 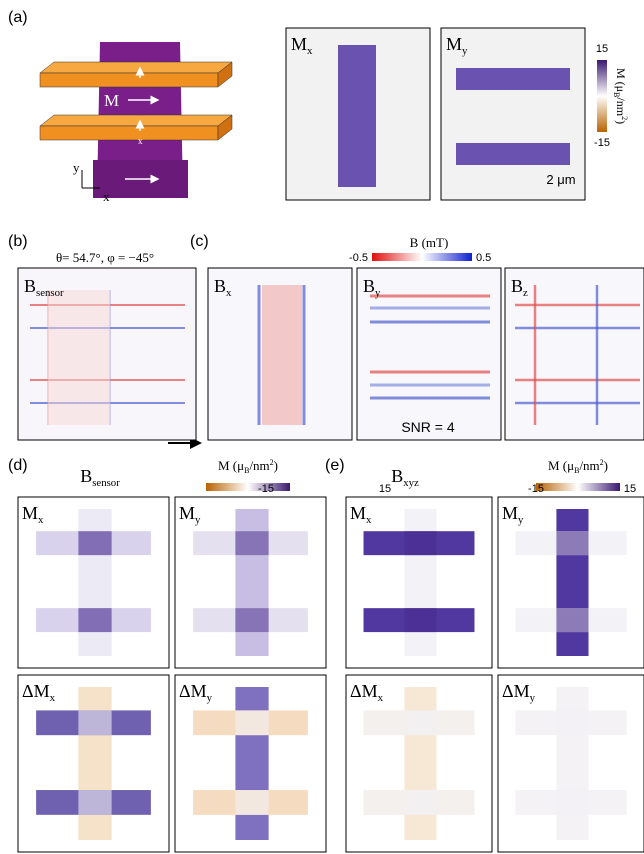 I want to click on label: B (mT), so click(x=429, y=242).